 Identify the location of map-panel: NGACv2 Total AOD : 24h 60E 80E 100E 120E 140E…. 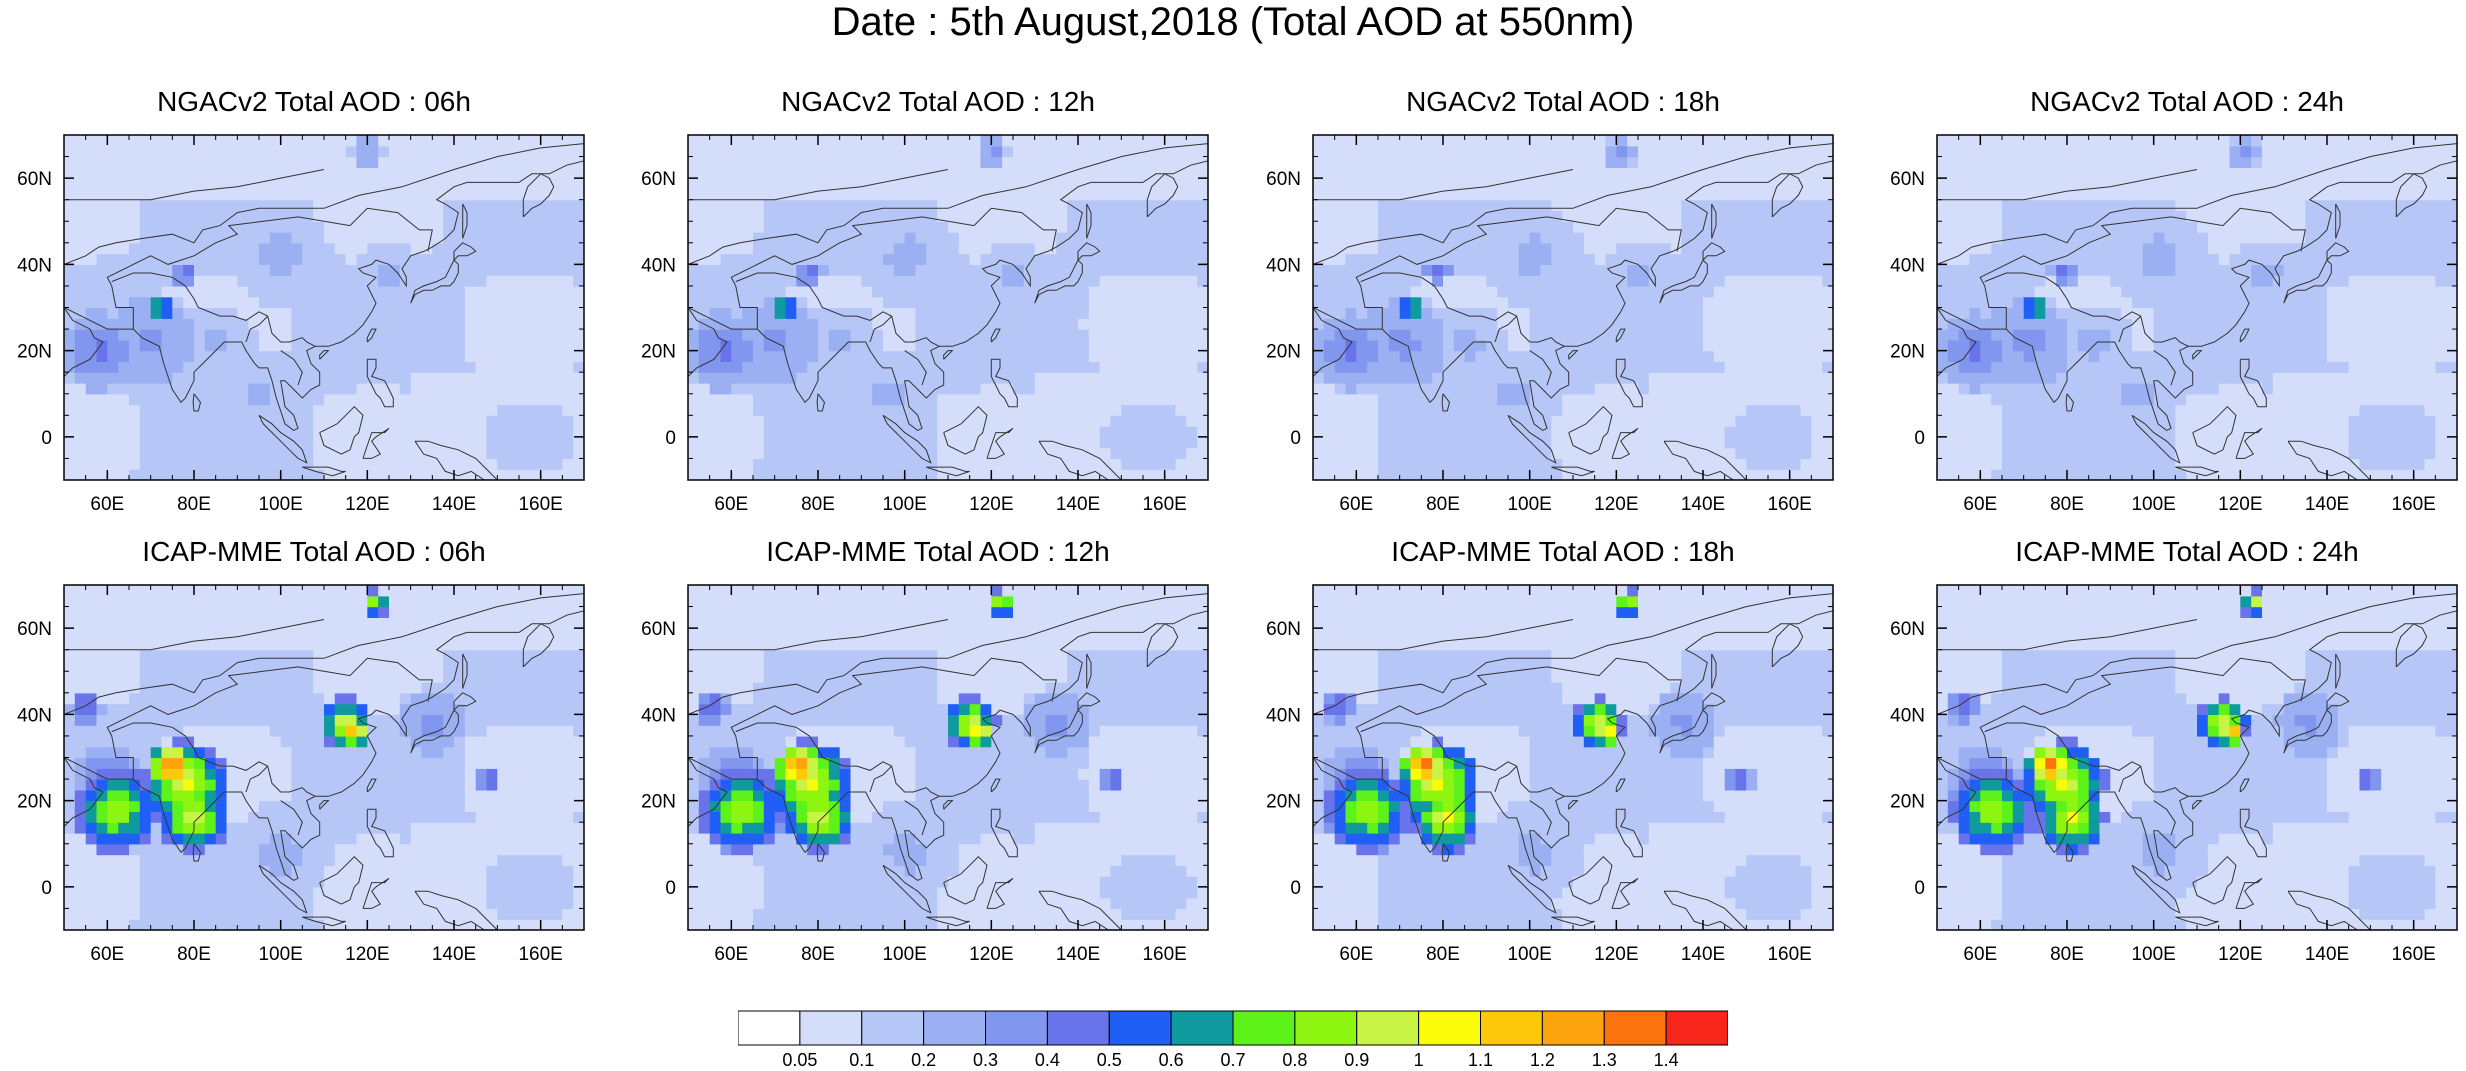
(2171, 313).